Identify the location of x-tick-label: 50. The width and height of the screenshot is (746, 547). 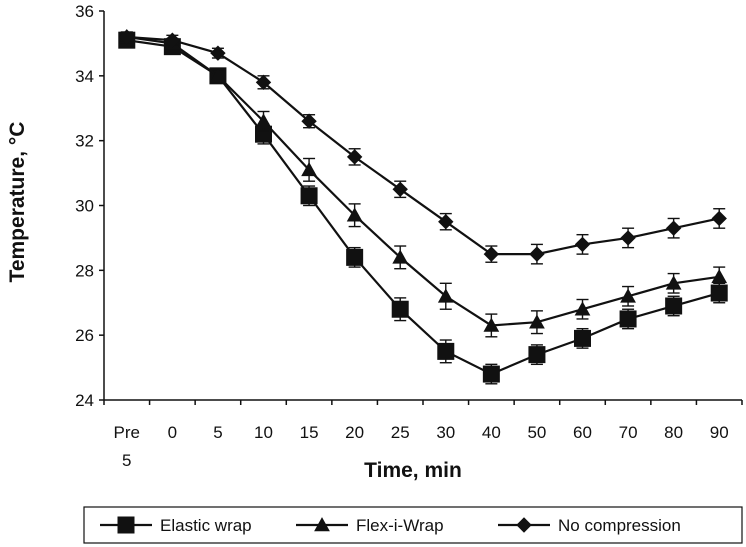
(536, 432).